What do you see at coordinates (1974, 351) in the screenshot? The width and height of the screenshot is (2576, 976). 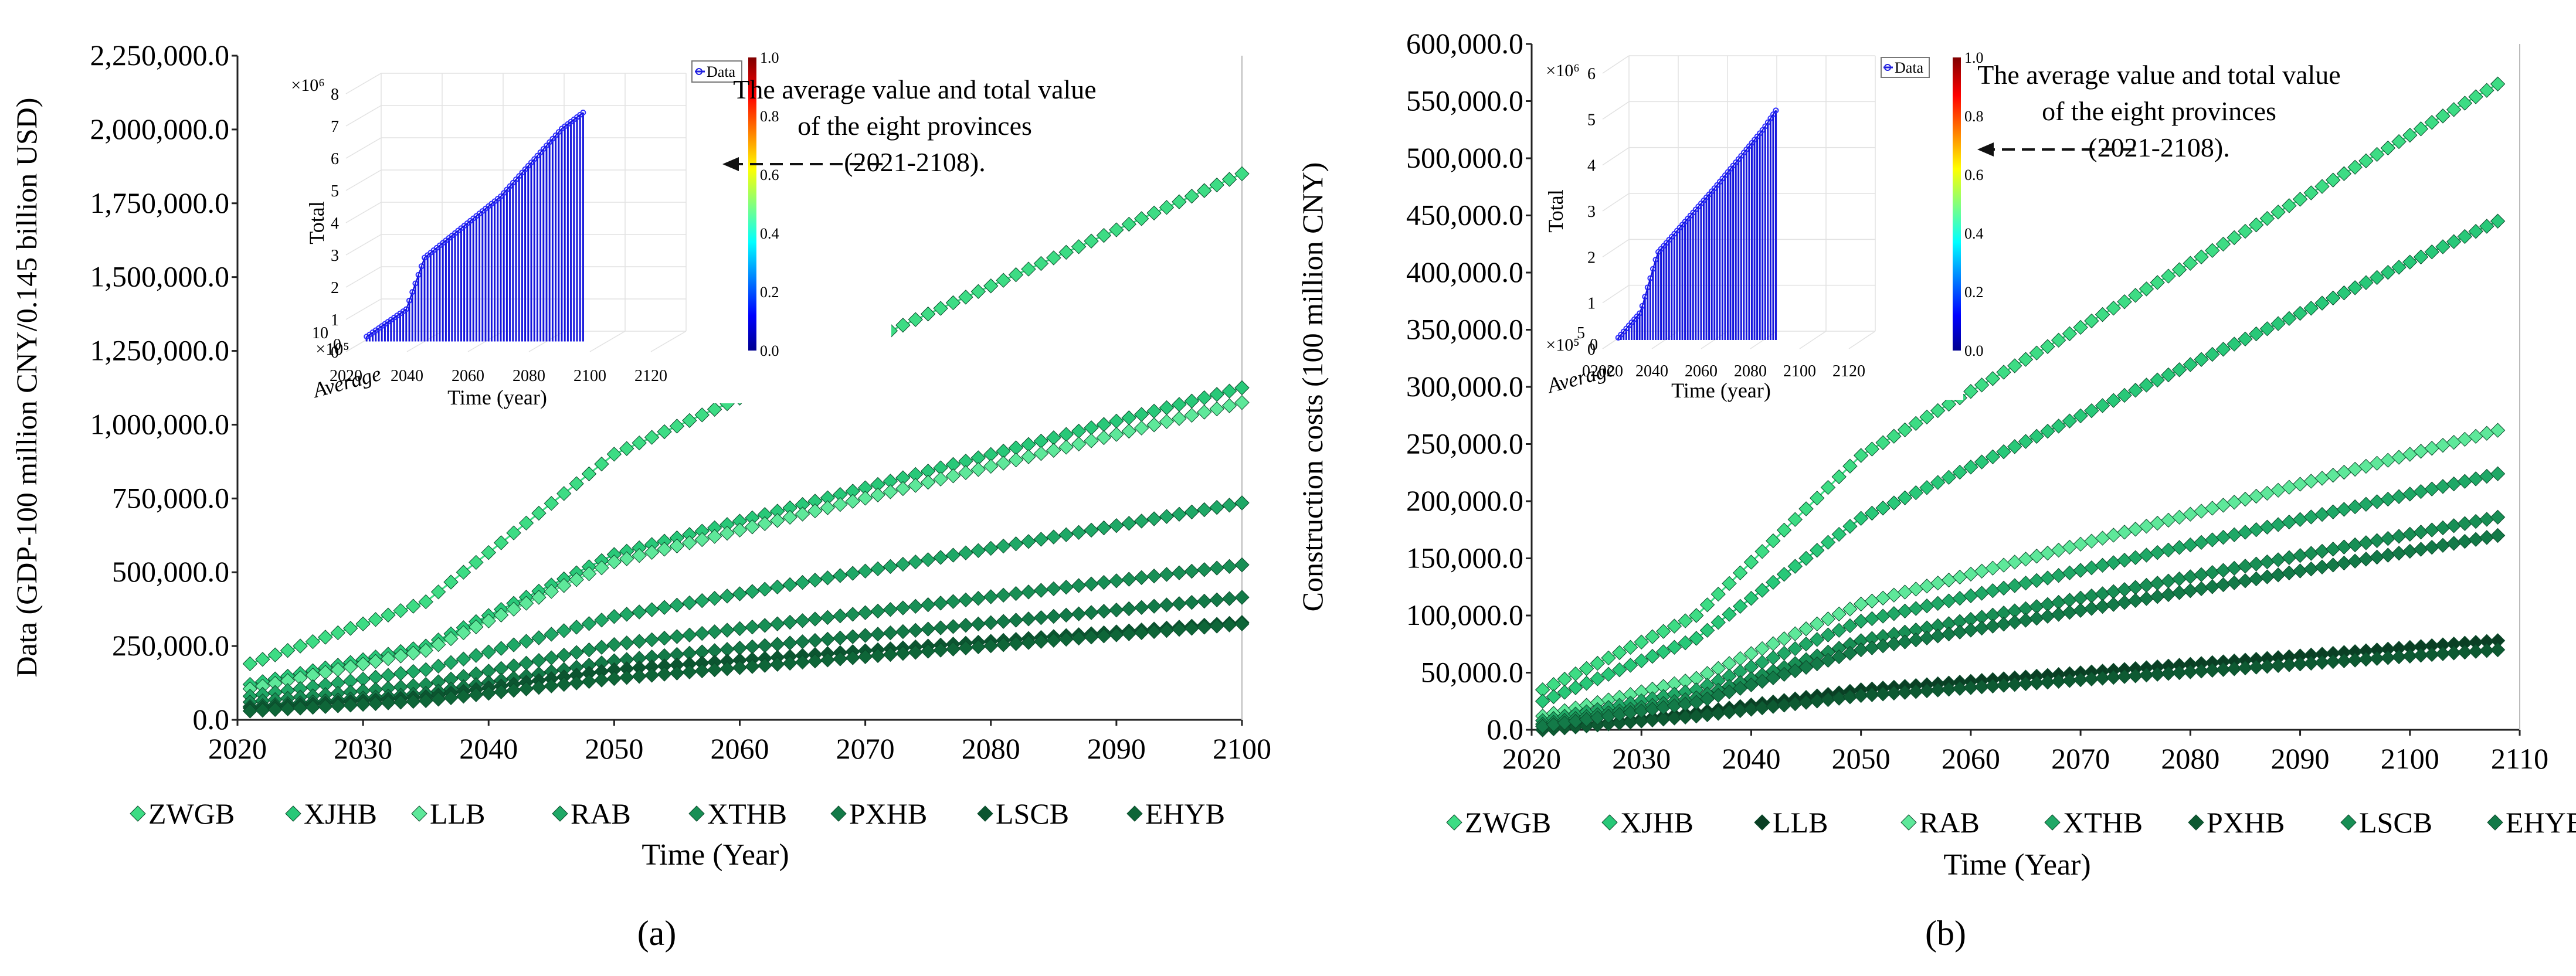 I see `b-colorbar-tick-label: 0.0` at bounding box center [1974, 351].